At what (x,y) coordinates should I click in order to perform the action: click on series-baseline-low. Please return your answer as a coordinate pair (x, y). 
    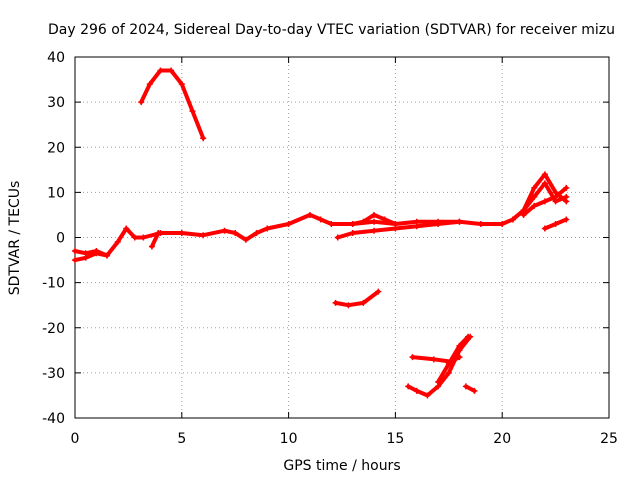
    Looking at the image, I should click on (91, 257).